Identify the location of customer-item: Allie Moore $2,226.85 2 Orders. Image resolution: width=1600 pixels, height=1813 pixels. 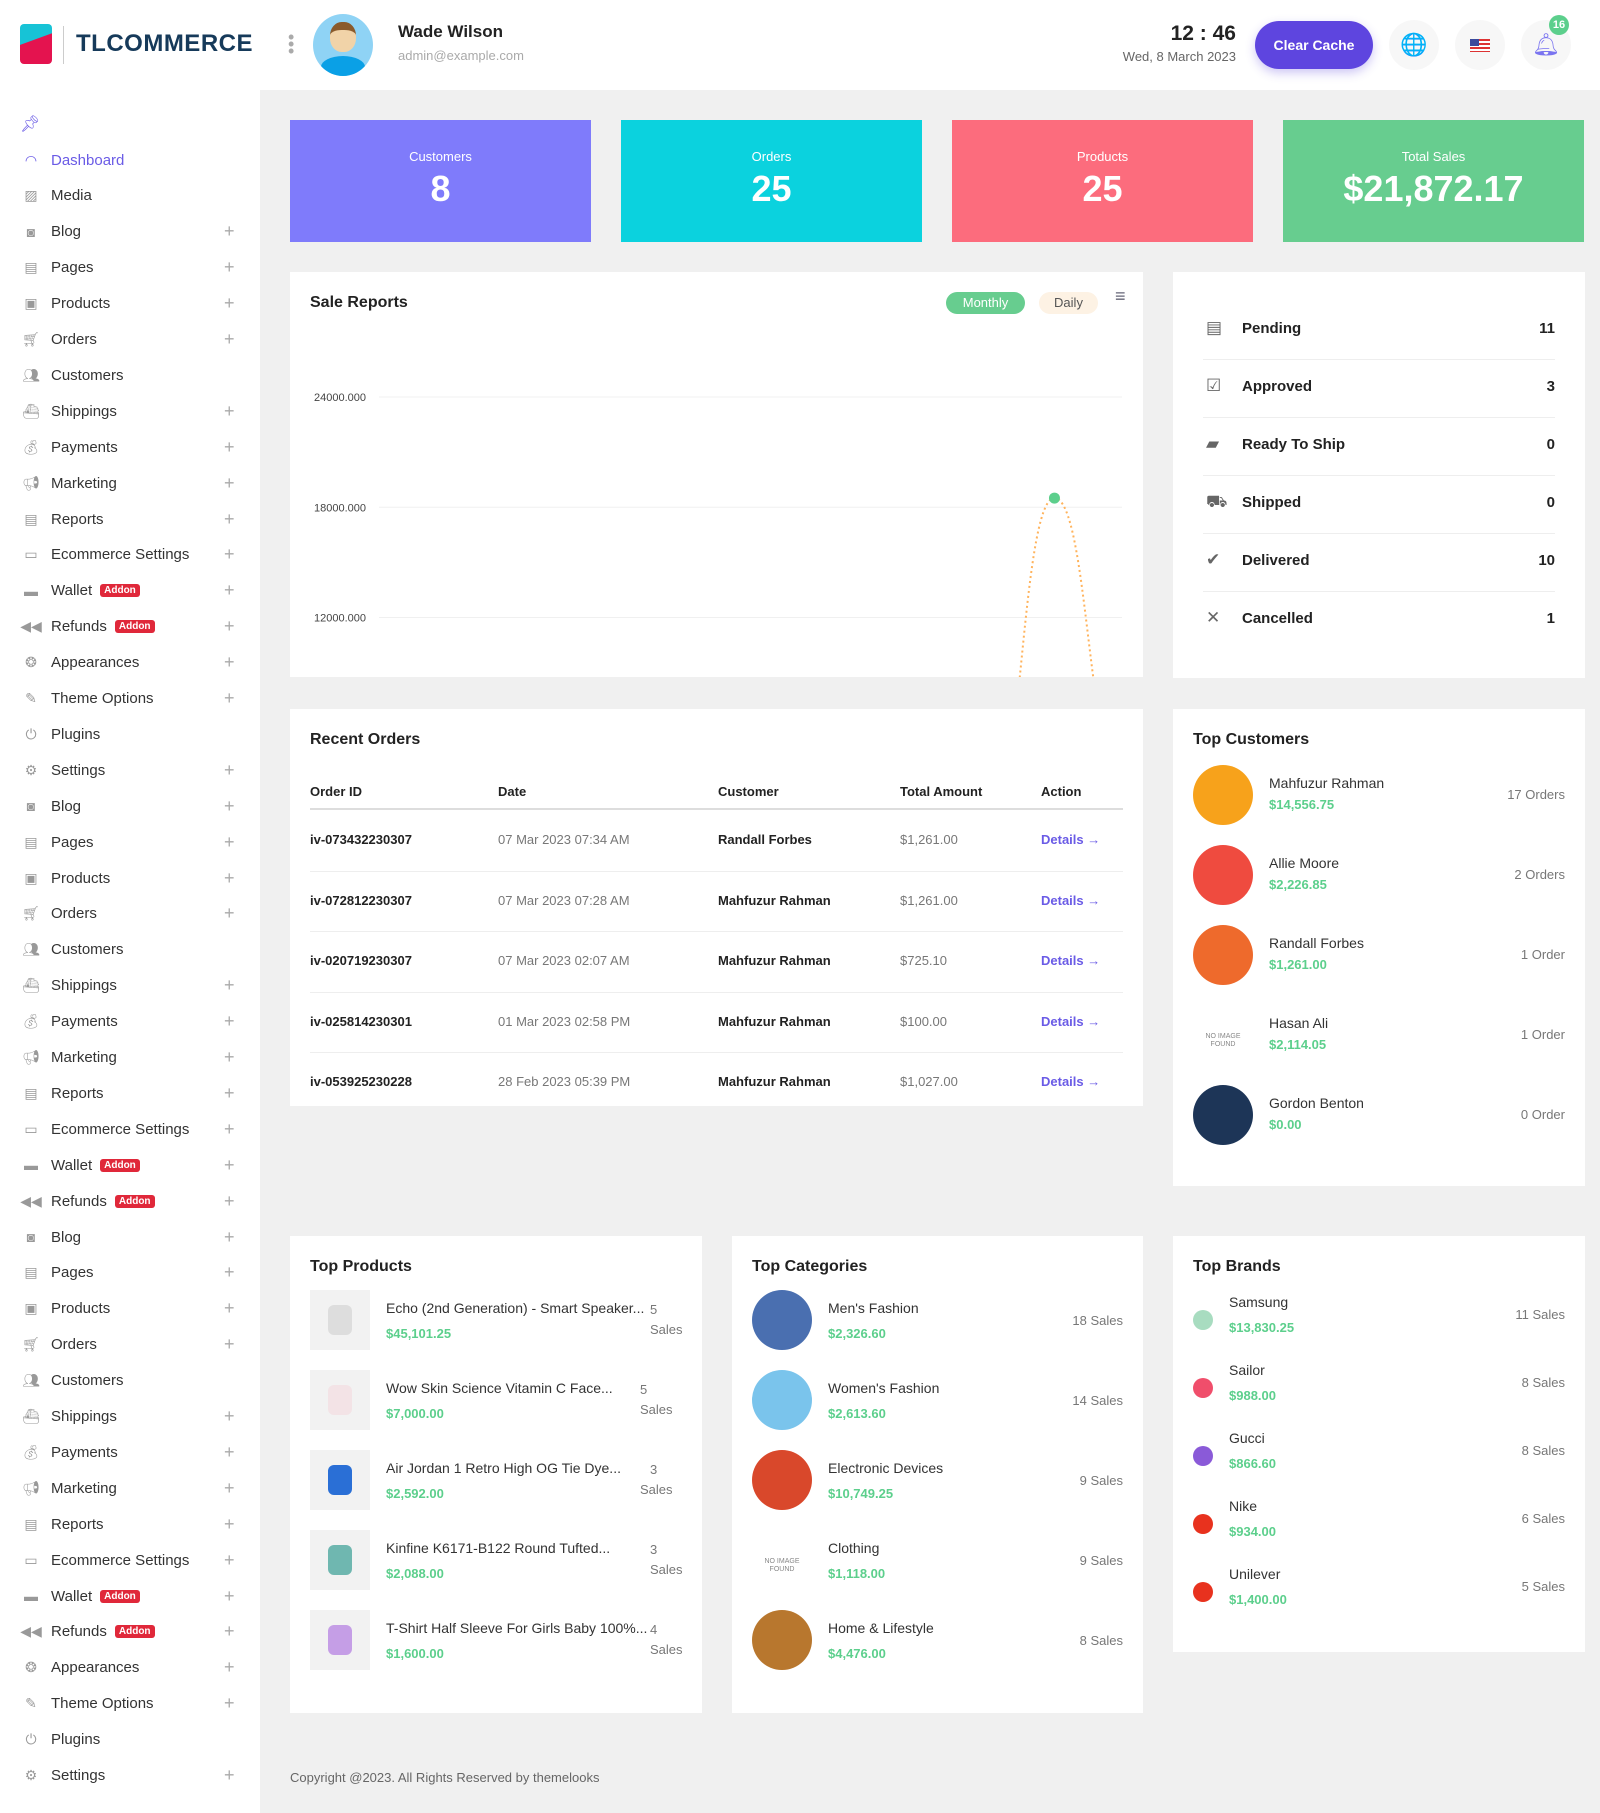
(1379, 875).